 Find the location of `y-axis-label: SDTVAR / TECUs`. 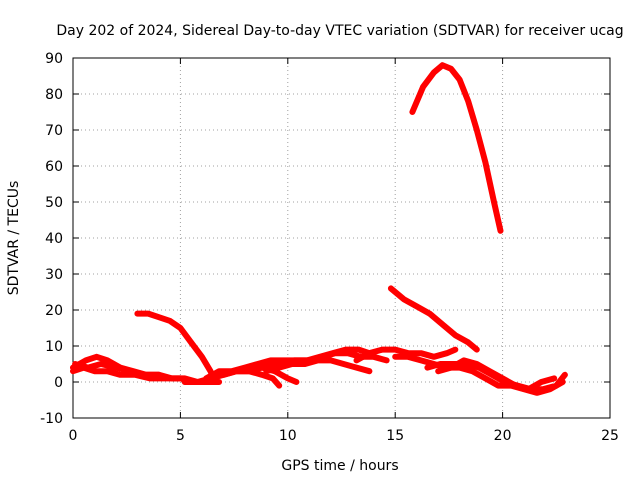

y-axis-label: SDTVAR / TECUs is located at coordinates (14, 238).